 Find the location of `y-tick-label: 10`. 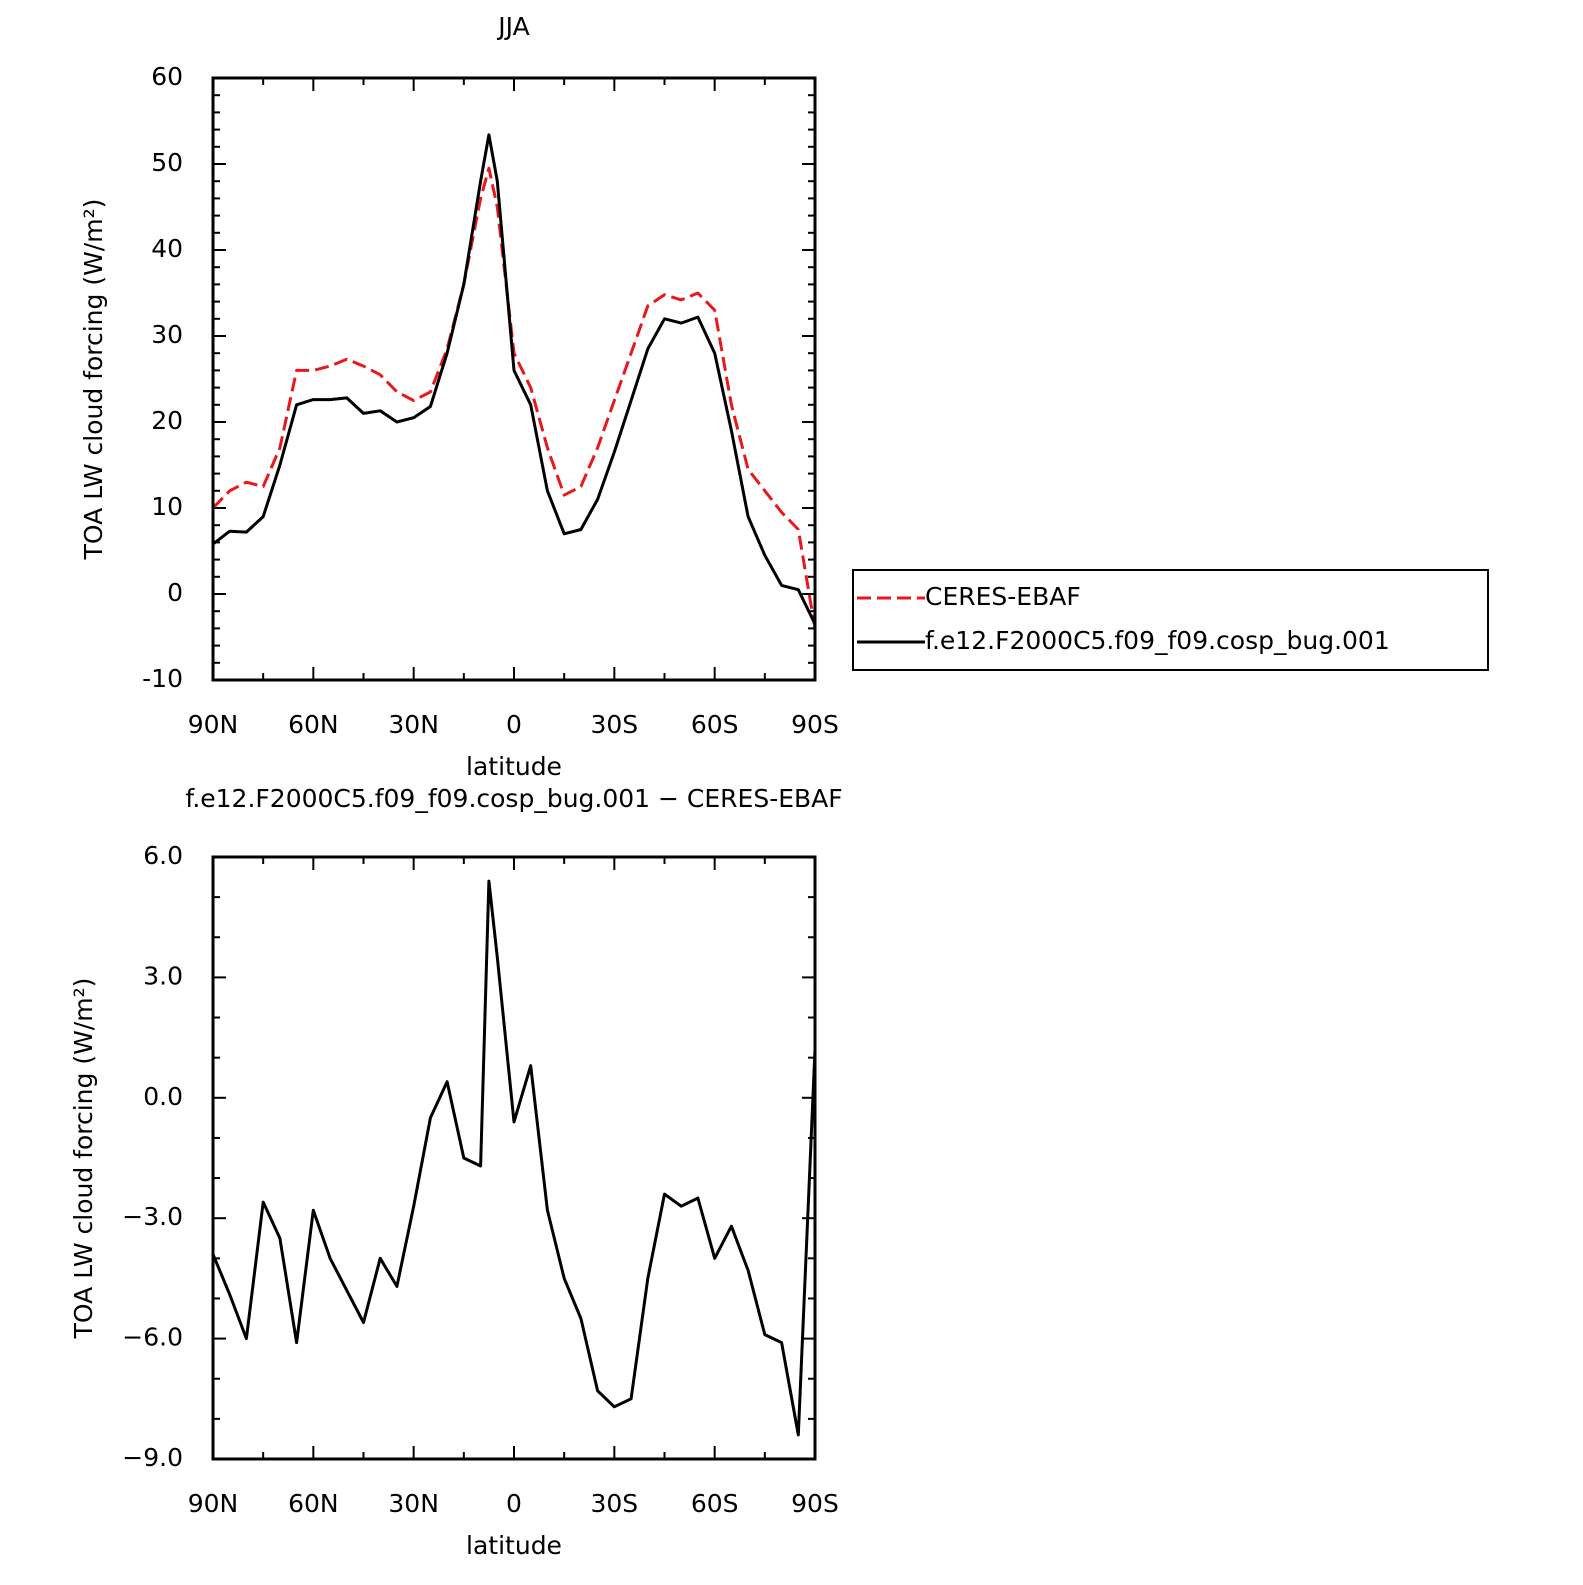

y-tick-label: 10 is located at coordinates (167, 506).